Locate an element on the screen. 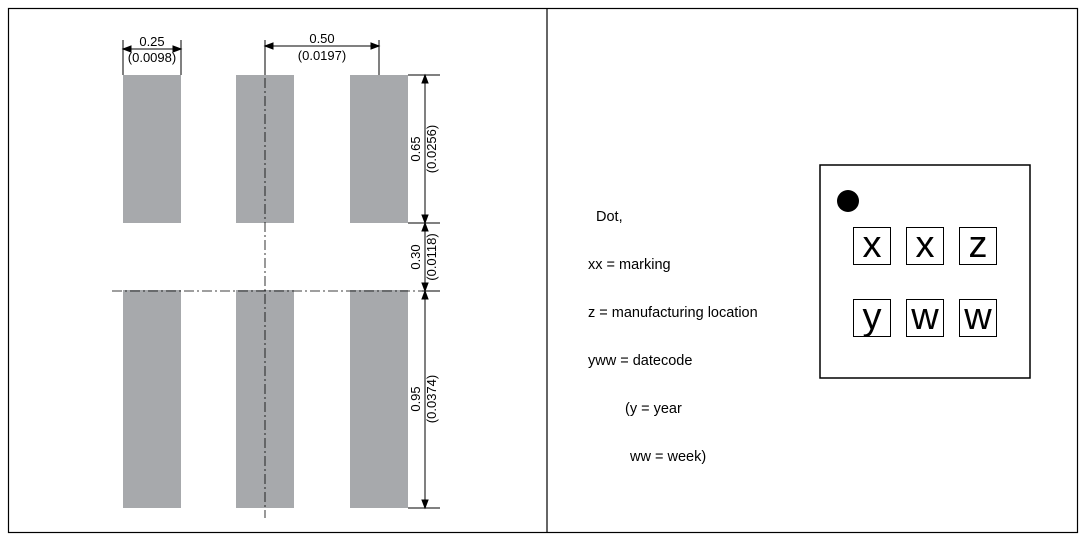  legend-dot: Dot, is located at coordinates (609, 217).